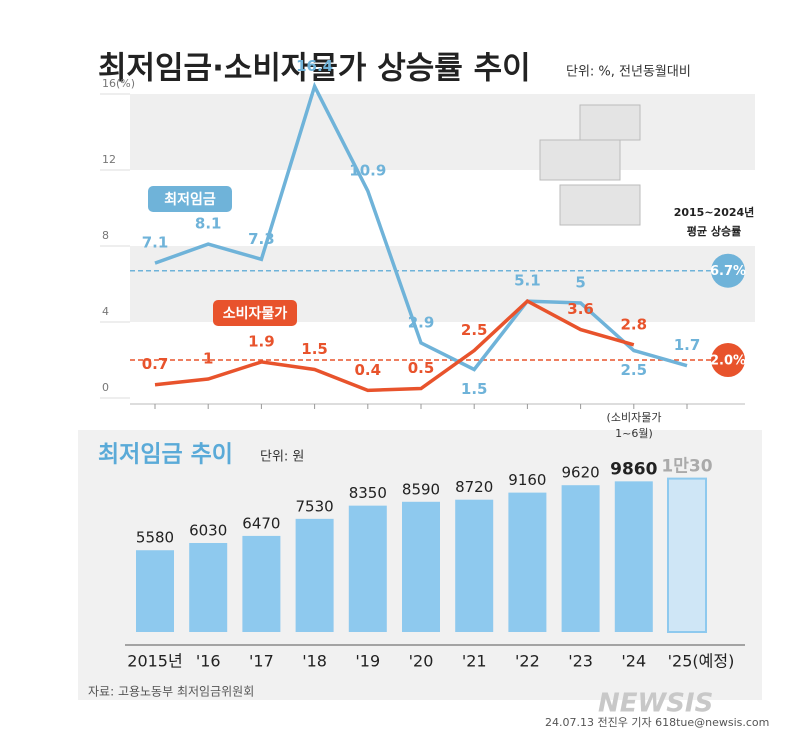  I want to click on x-tick-label: '23, so click(580, 661).